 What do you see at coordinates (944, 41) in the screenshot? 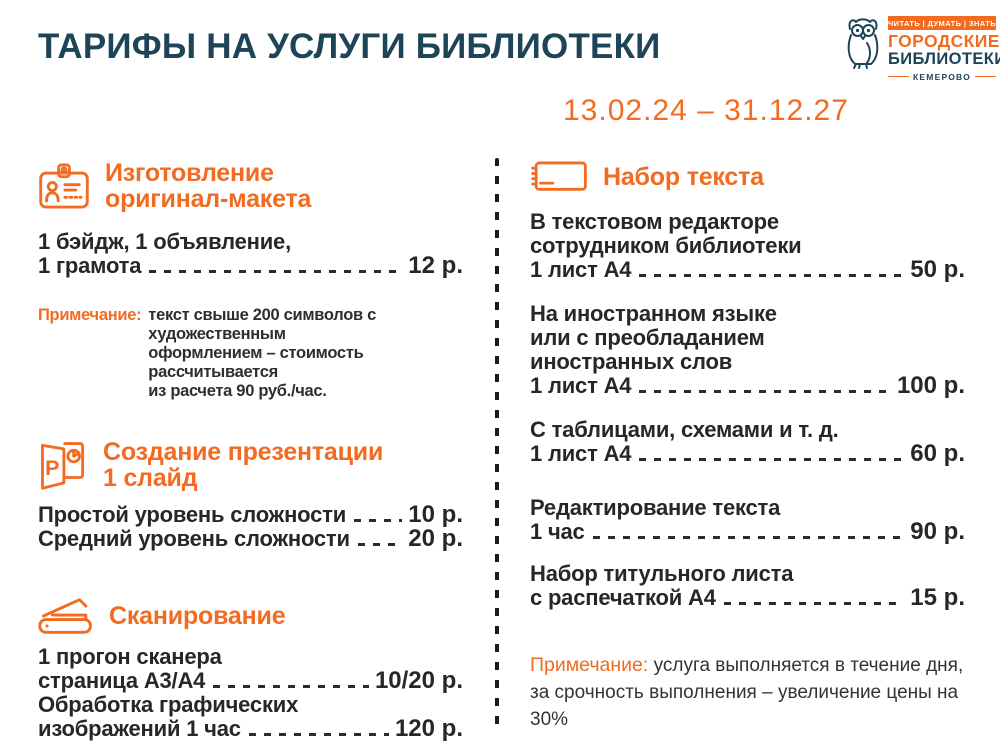
I see `logo-name-line1: ГОРОДСКИЕ` at bounding box center [944, 41].